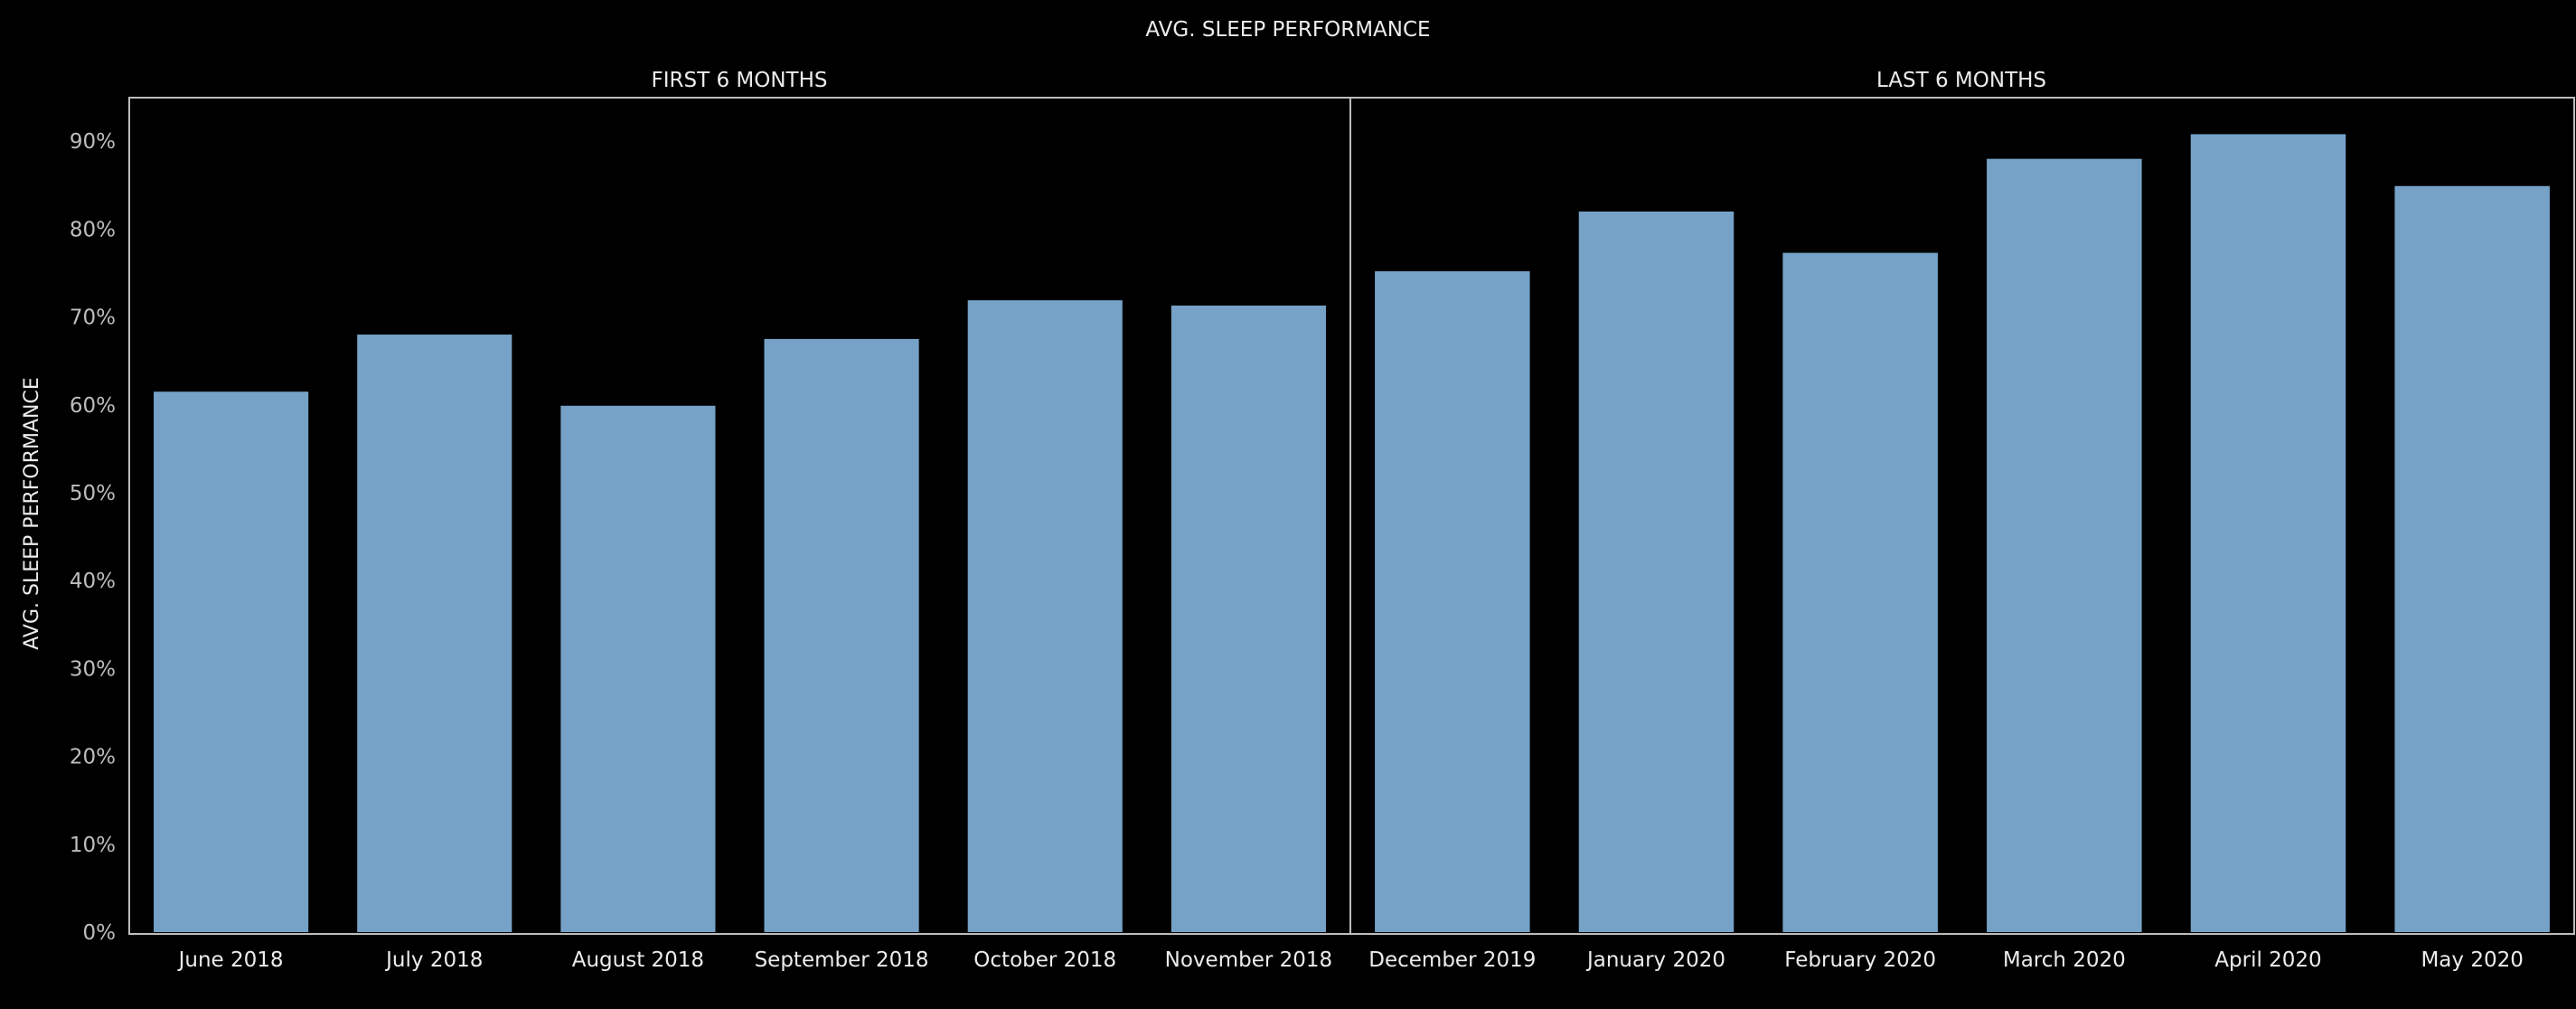 The height and width of the screenshot is (1009, 2576). What do you see at coordinates (93, 142) in the screenshot?
I see `y-tick-label: 90%` at bounding box center [93, 142].